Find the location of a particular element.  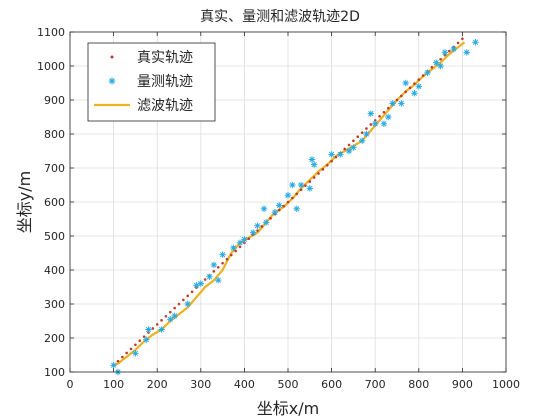

y-axis-label: 坐标y/m is located at coordinates (24, 202).